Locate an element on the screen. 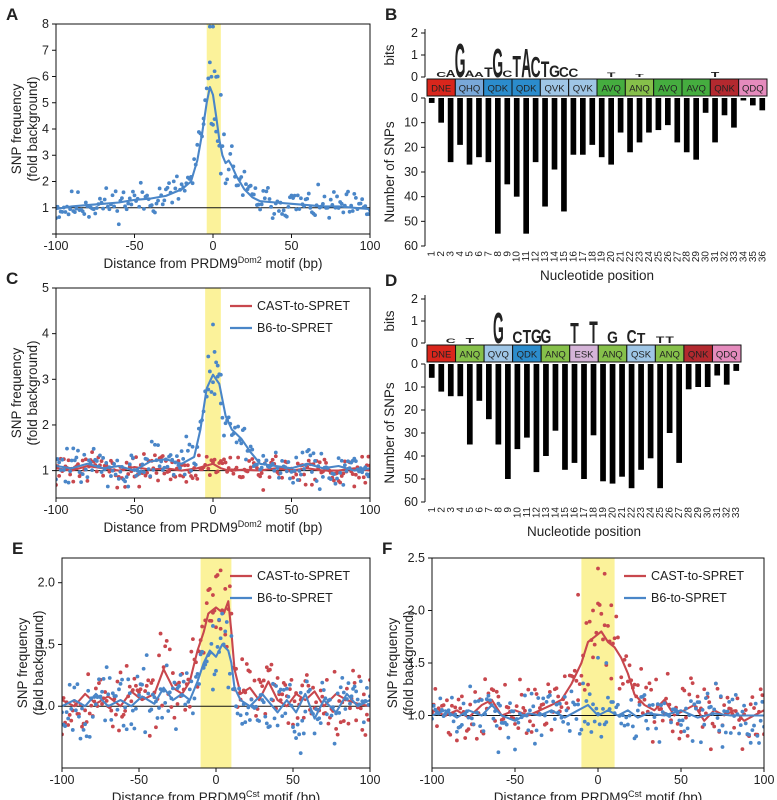 The width and height of the screenshot is (777, 800). y-tick-label: 2 is located at coordinates (45, 182).